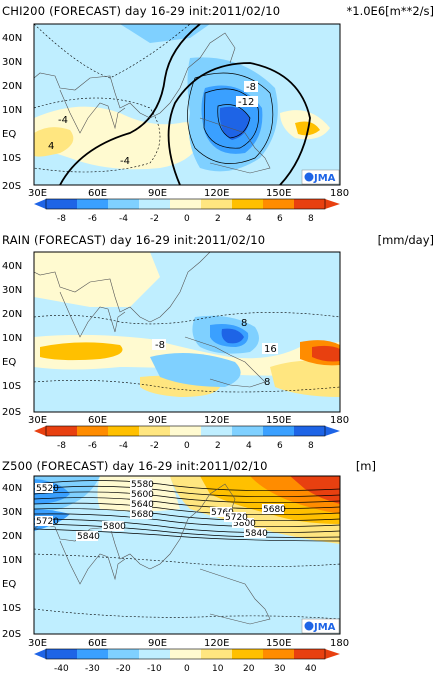 The width and height of the screenshot is (438, 677). I want to click on chi200-cb-4: 4, so click(249, 219).